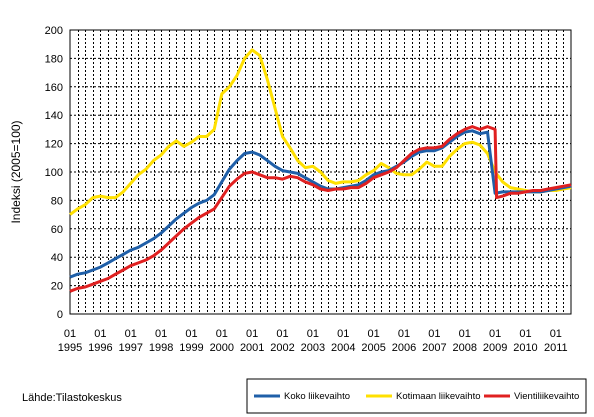 This screenshot has height=417, width=594. Describe the element at coordinates (313, 348) in the screenshot. I see `x-tick-year-label: 2003` at that location.